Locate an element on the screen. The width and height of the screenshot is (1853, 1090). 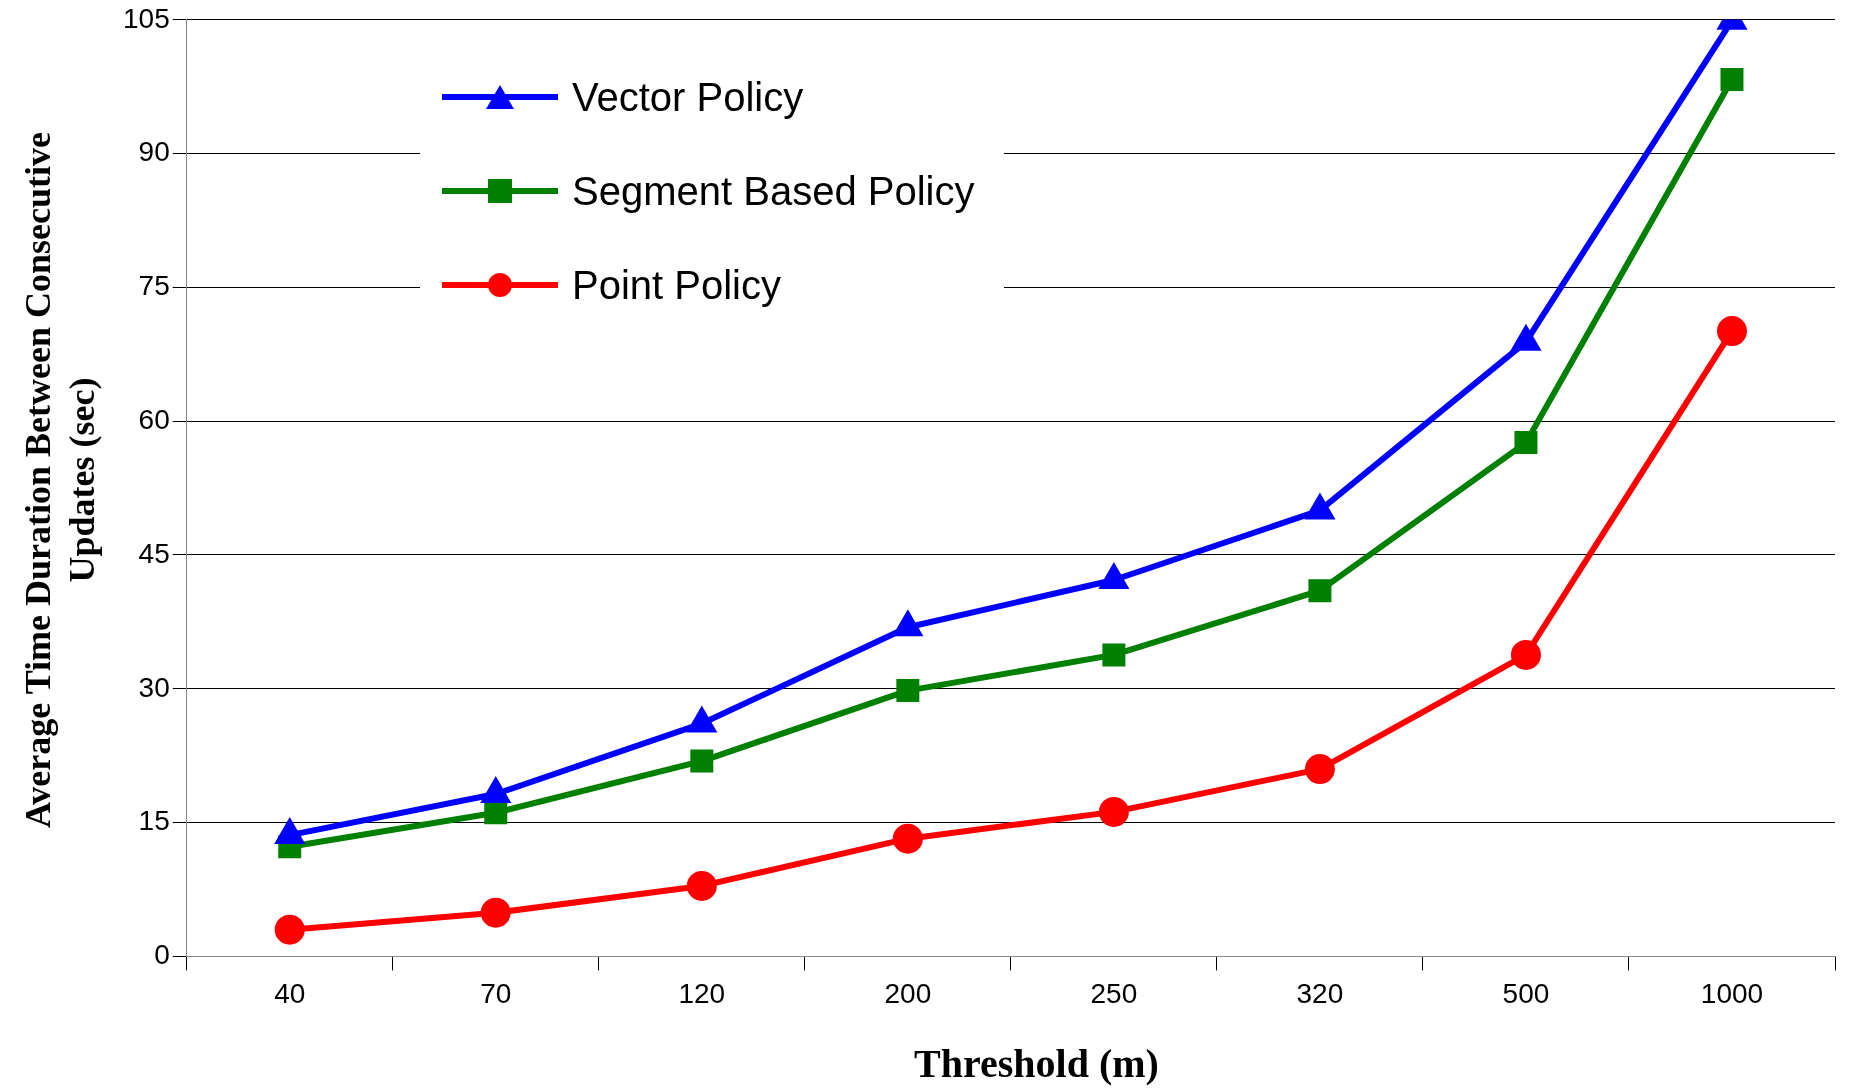
x-axis-title: Threshold (m) is located at coordinates (1036, 1063).